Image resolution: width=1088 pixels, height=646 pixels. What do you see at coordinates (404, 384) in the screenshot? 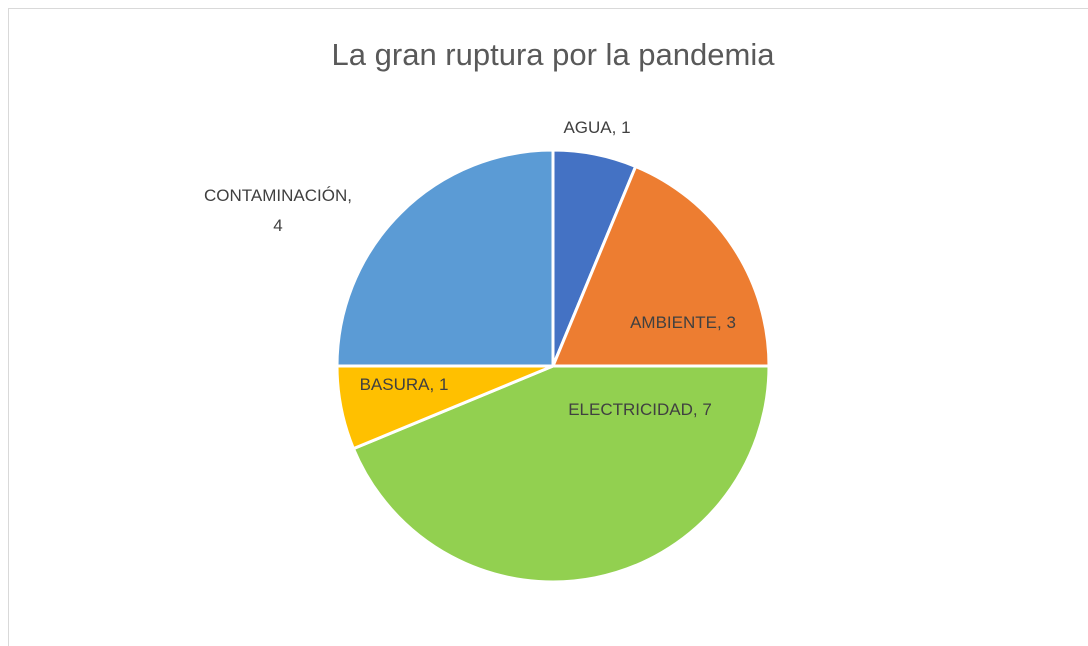
I see `data-label: BASURA, 1` at bounding box center [404, 384].